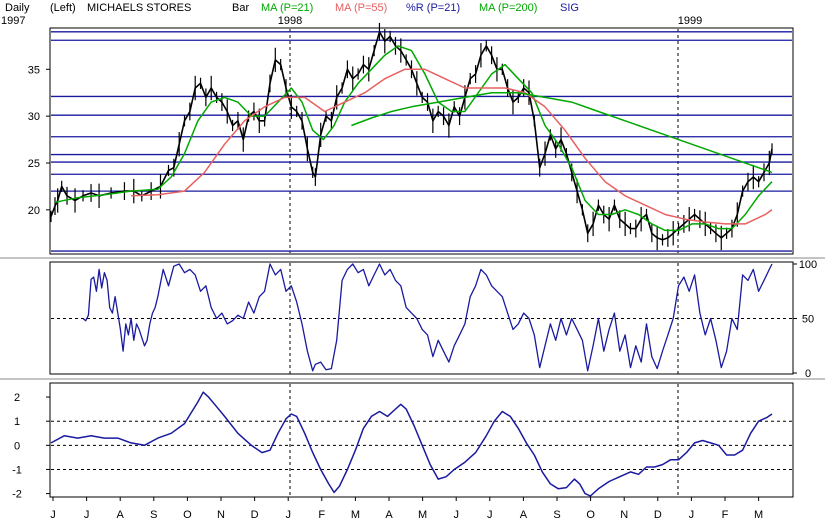  I want to click on legend-bar: Bar, so click(240, 8).